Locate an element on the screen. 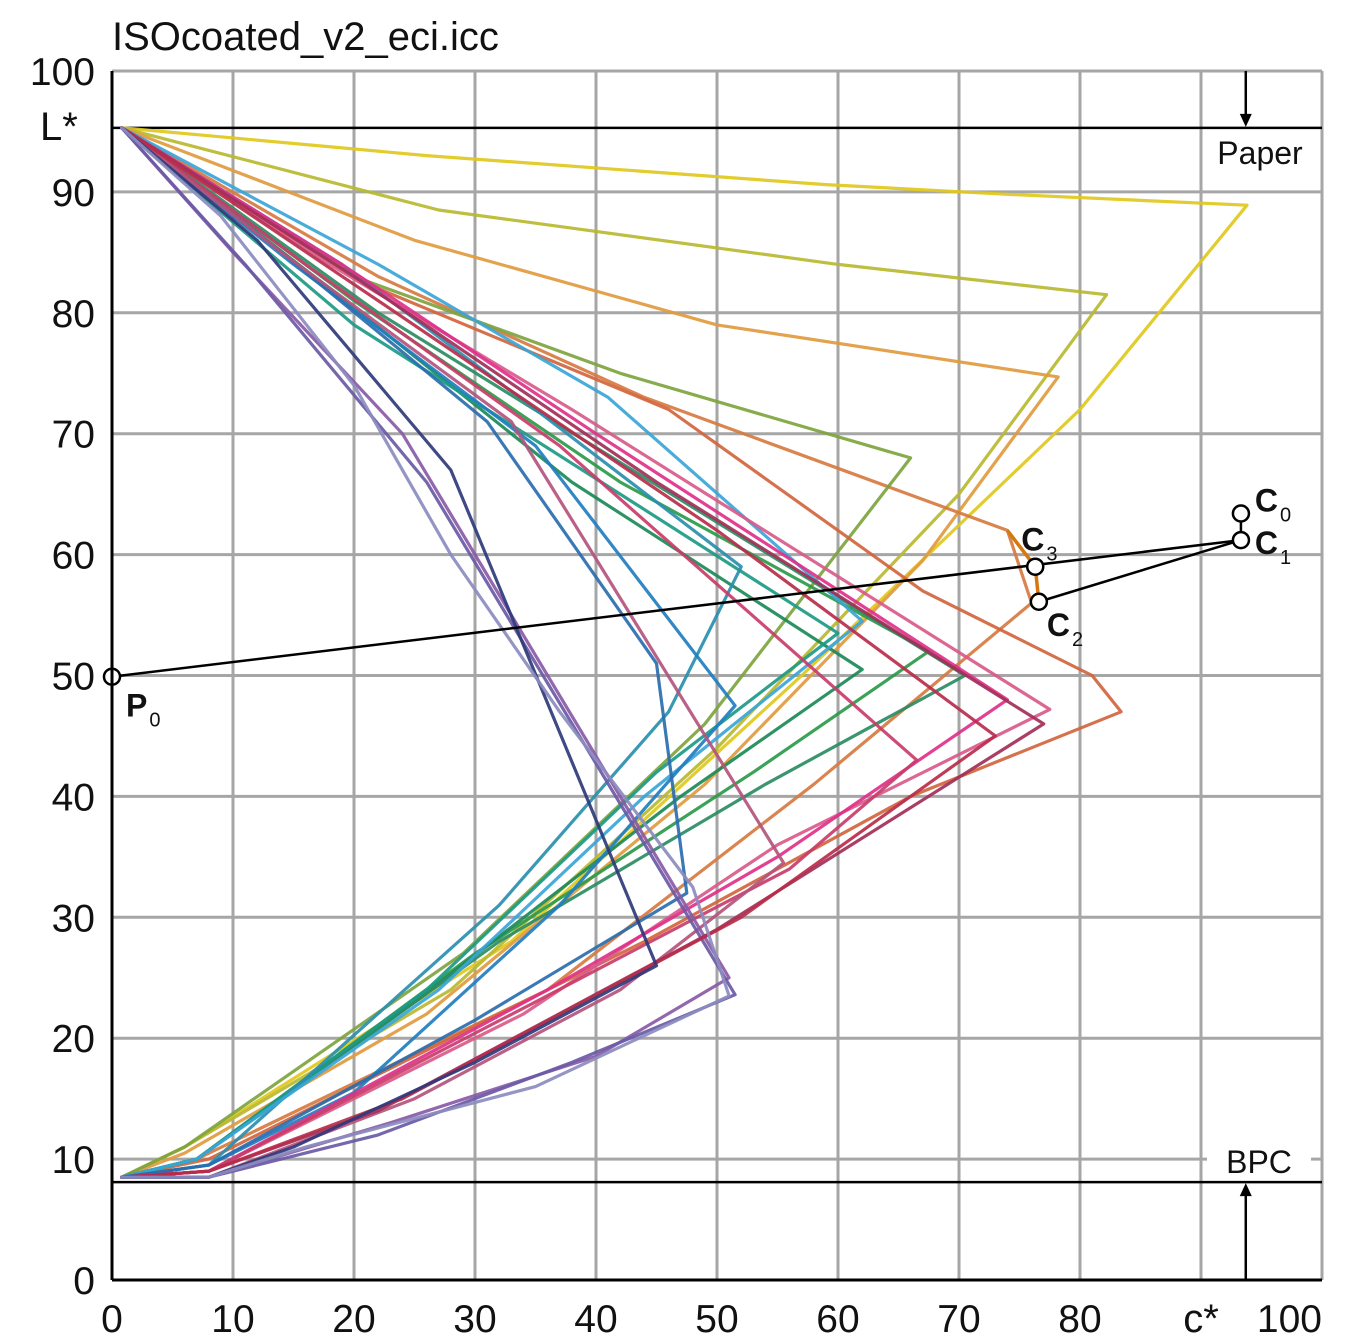  x-axis-label: c* is located at coordinates (1201, 1317).